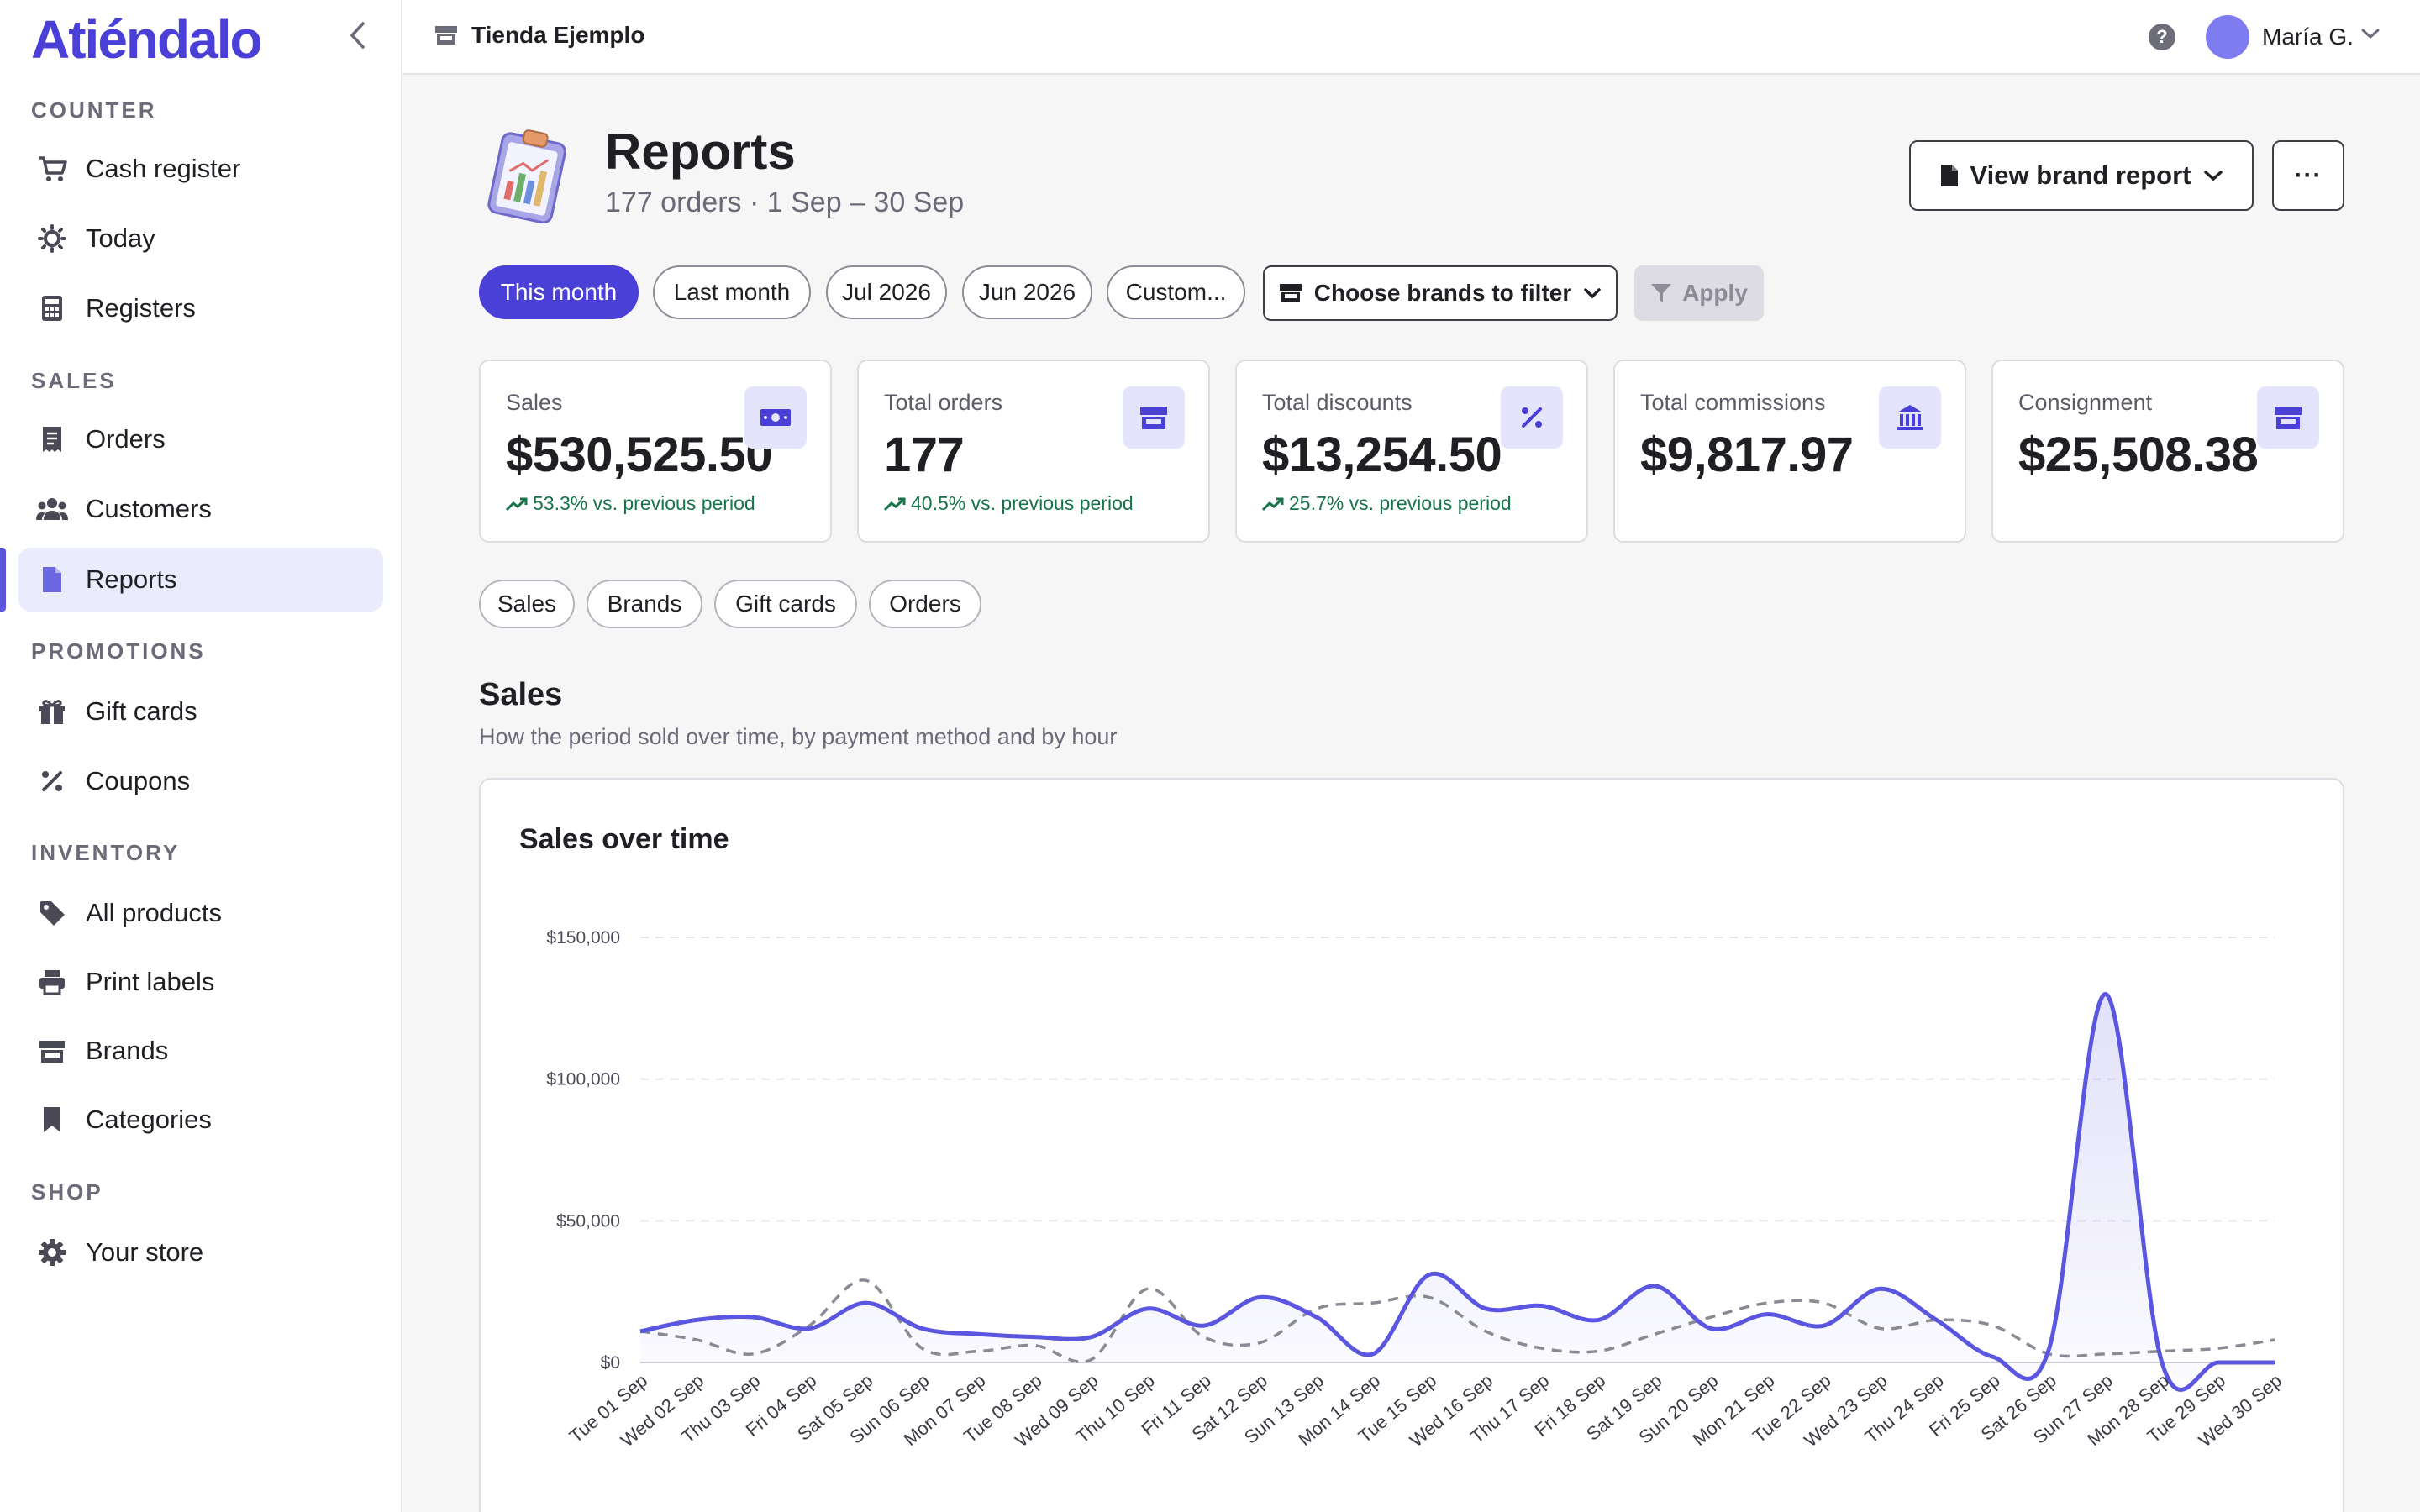 This screenshot has height=1512, width=2420. I want to click on view-brand-report-label: View brand report, so click(2081, 175).